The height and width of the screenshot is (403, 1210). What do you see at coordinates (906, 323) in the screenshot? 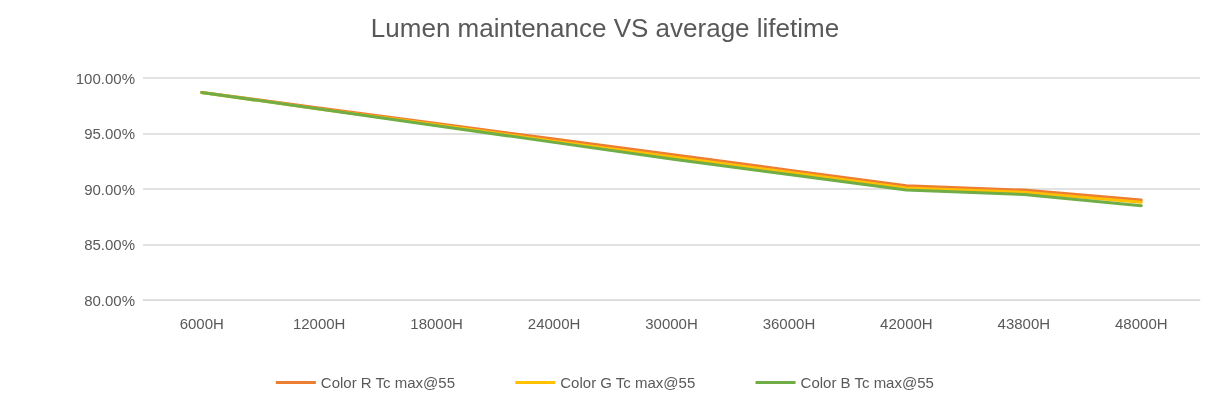
I see `x-tick-label: 42000H` at bounding box center [906, 323].